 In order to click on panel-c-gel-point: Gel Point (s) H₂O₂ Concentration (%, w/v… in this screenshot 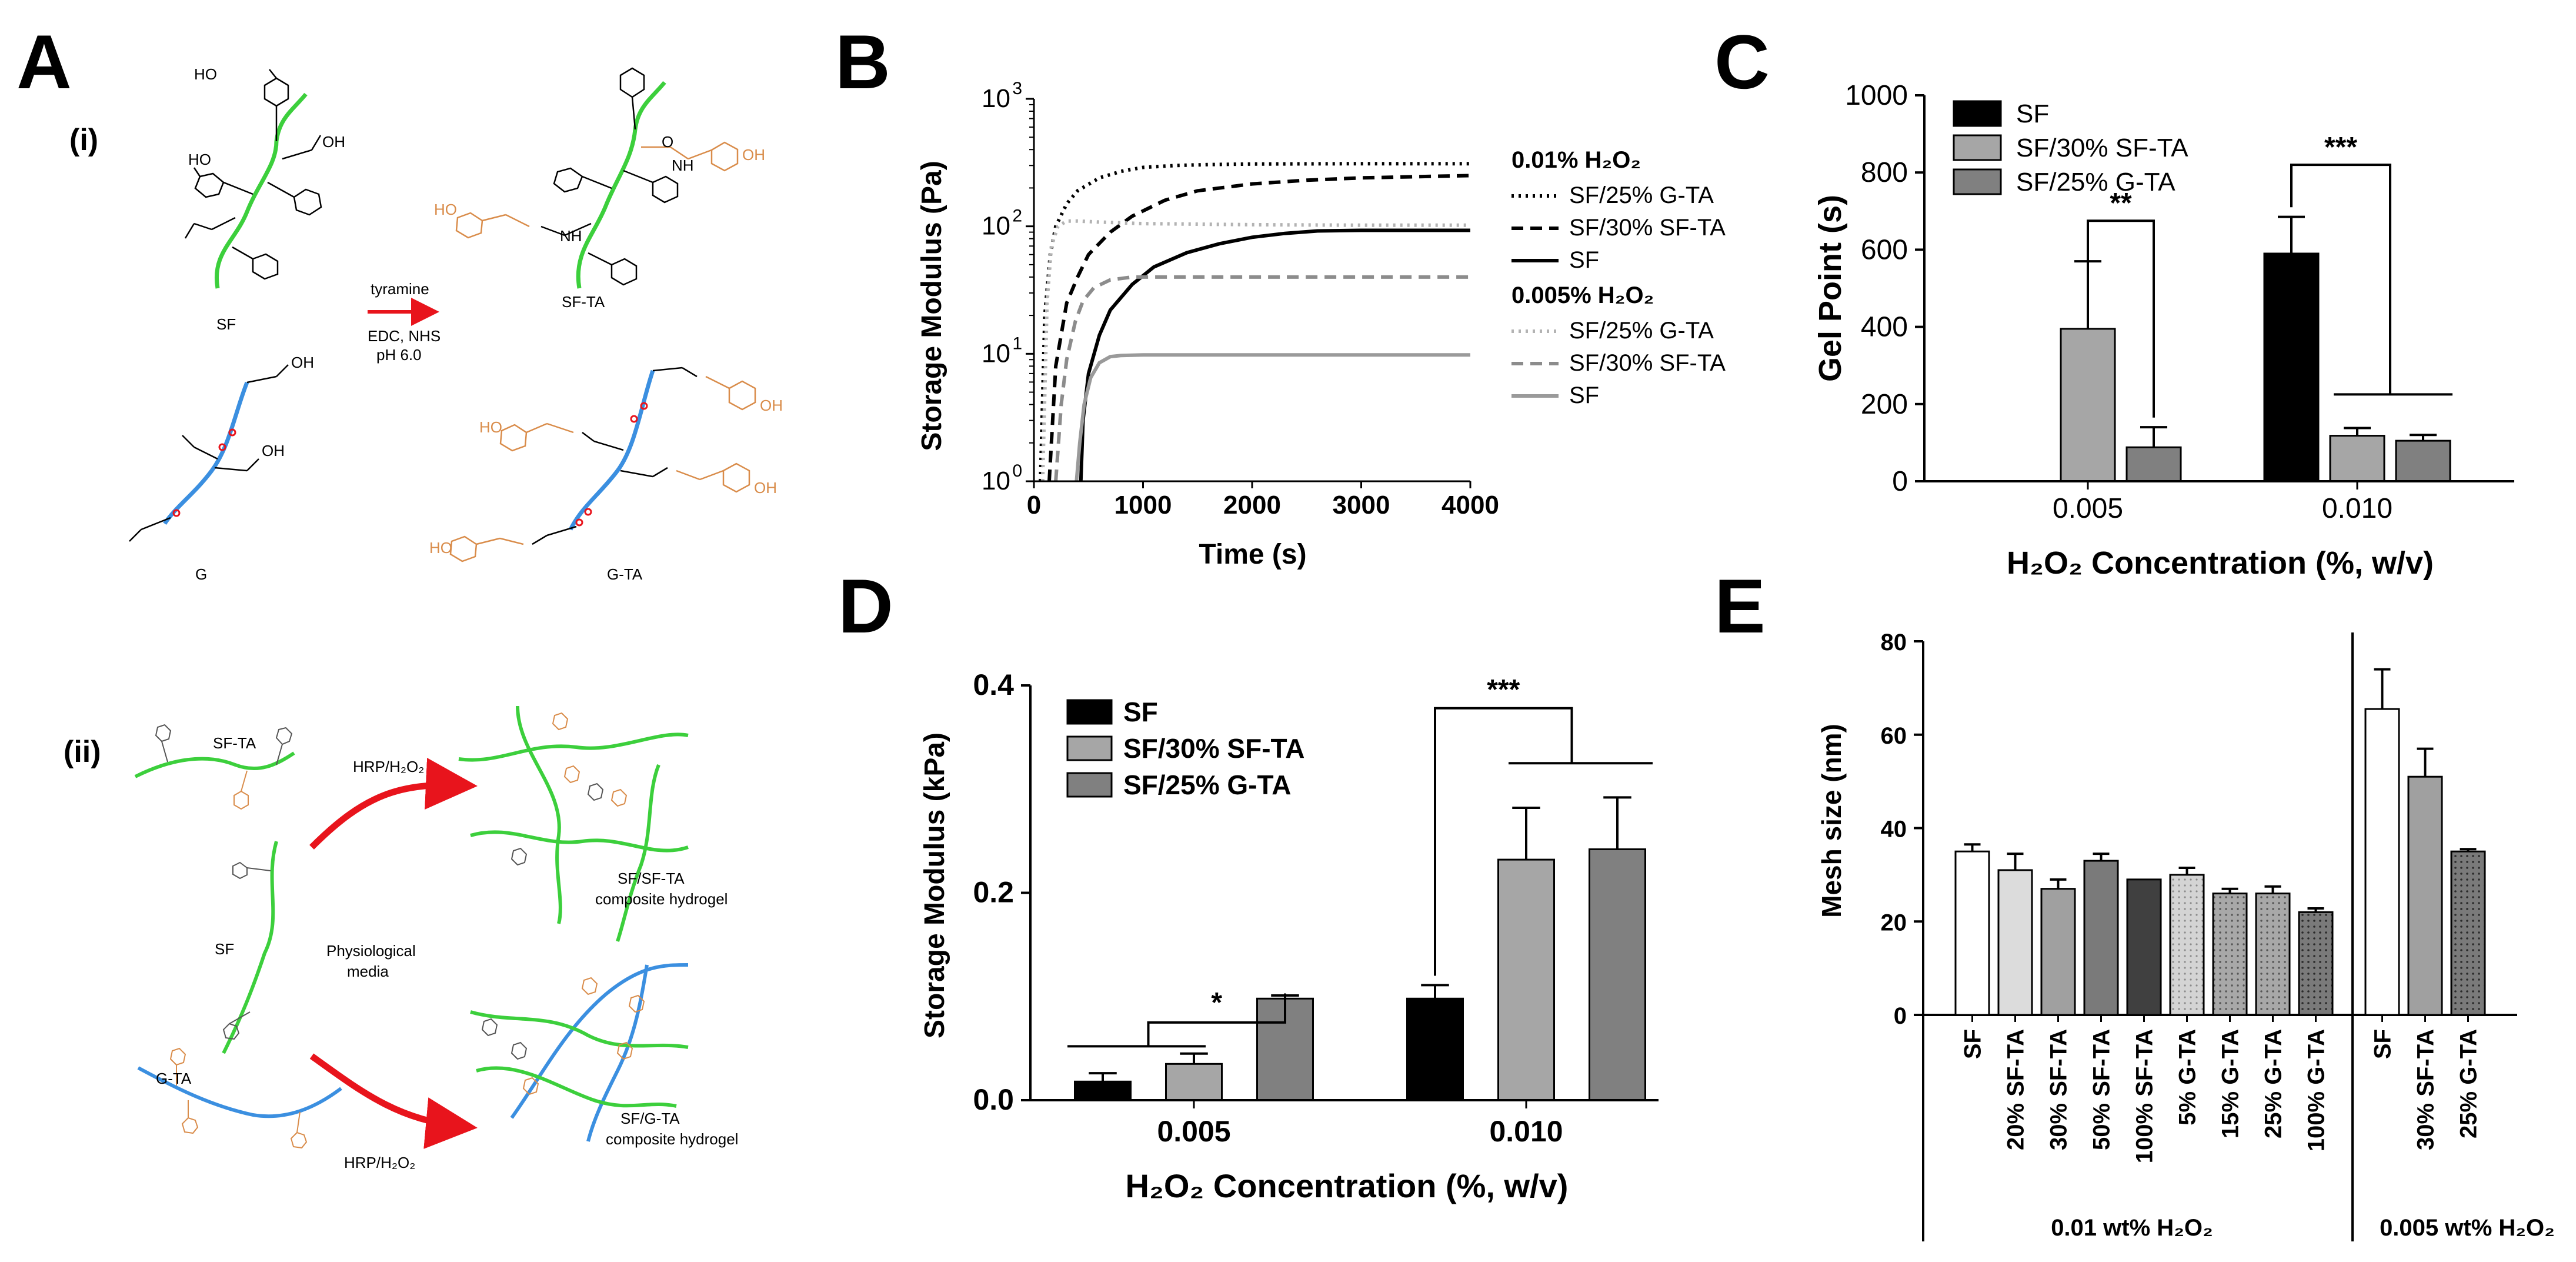, I will do `click(2163, 331)`.